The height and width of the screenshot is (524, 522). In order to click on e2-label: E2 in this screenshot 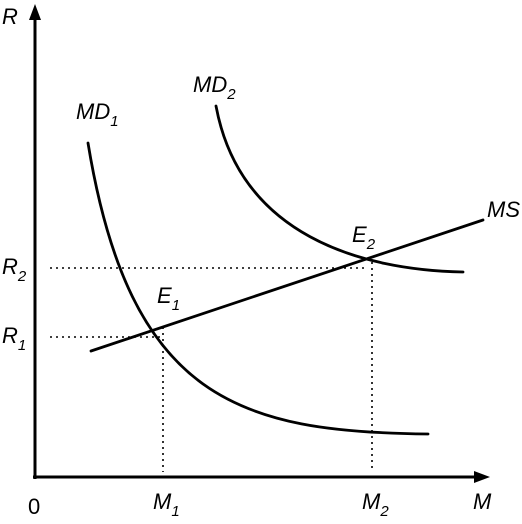, I will do `click(364, 237)`.